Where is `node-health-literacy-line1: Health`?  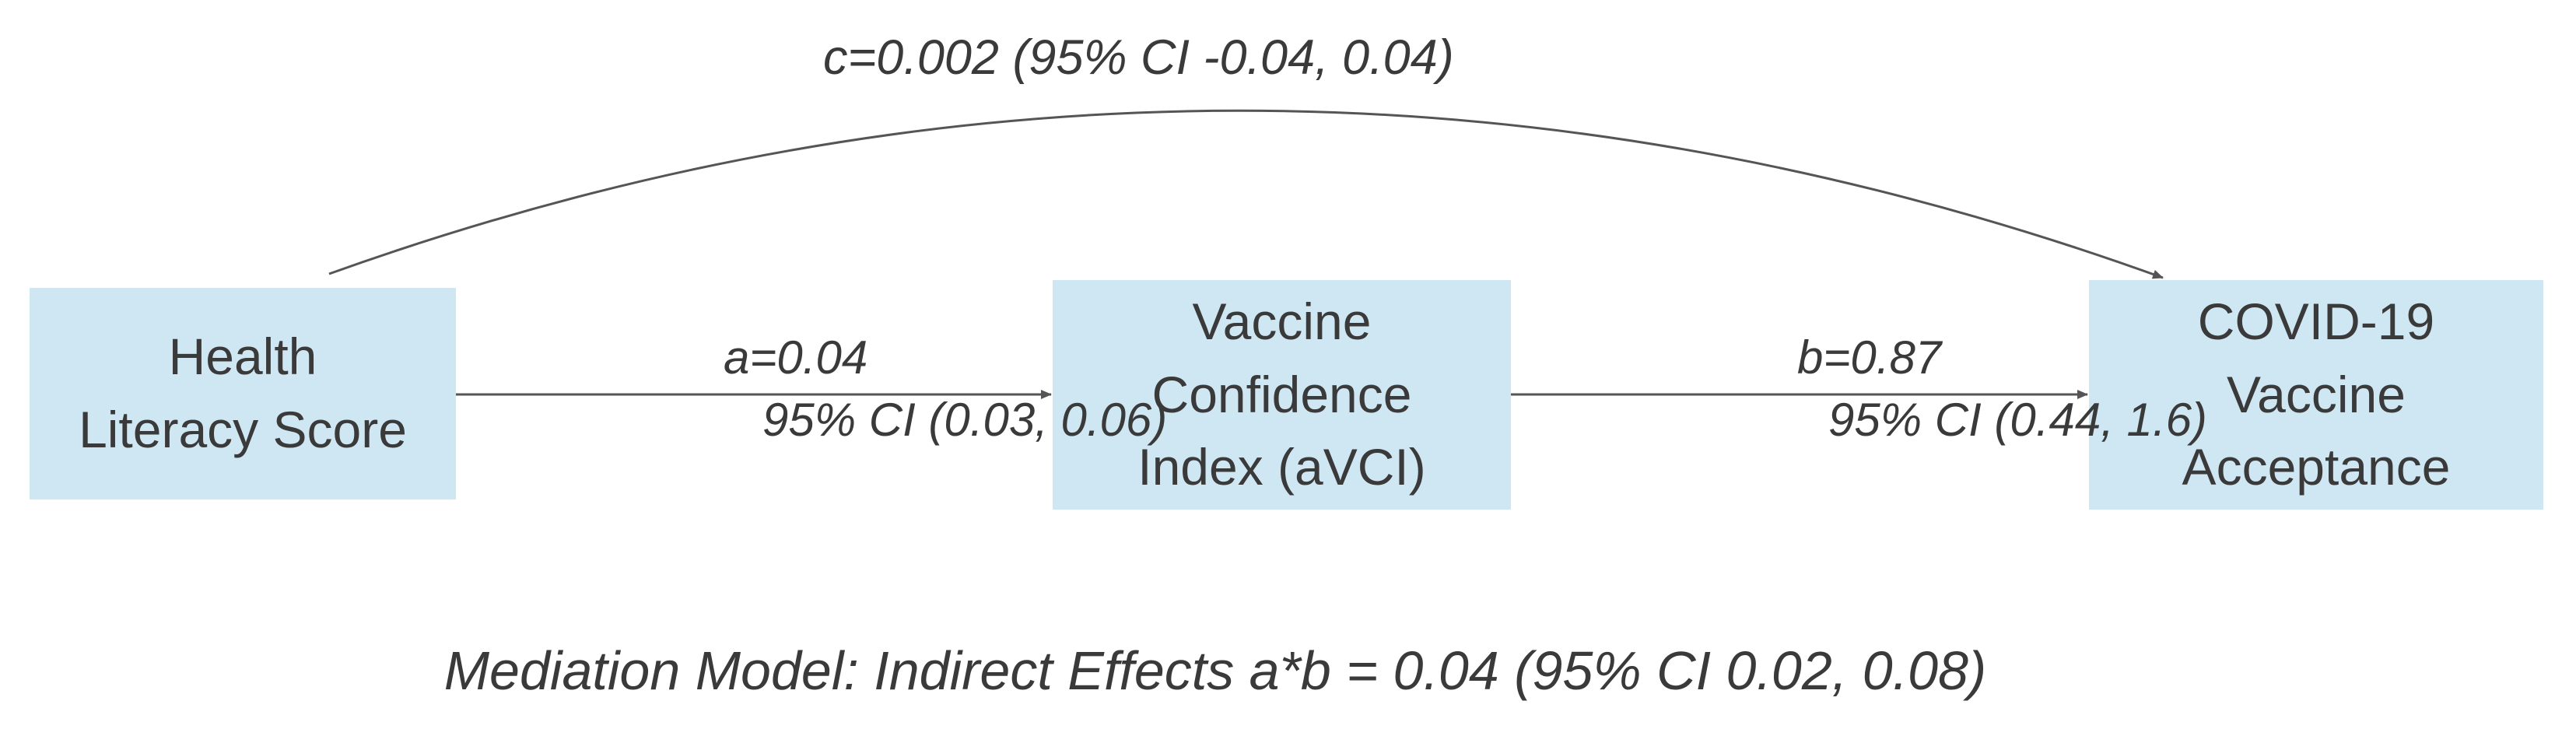
node-health-literacy-line1: Health is located at coordinates (242, 357).